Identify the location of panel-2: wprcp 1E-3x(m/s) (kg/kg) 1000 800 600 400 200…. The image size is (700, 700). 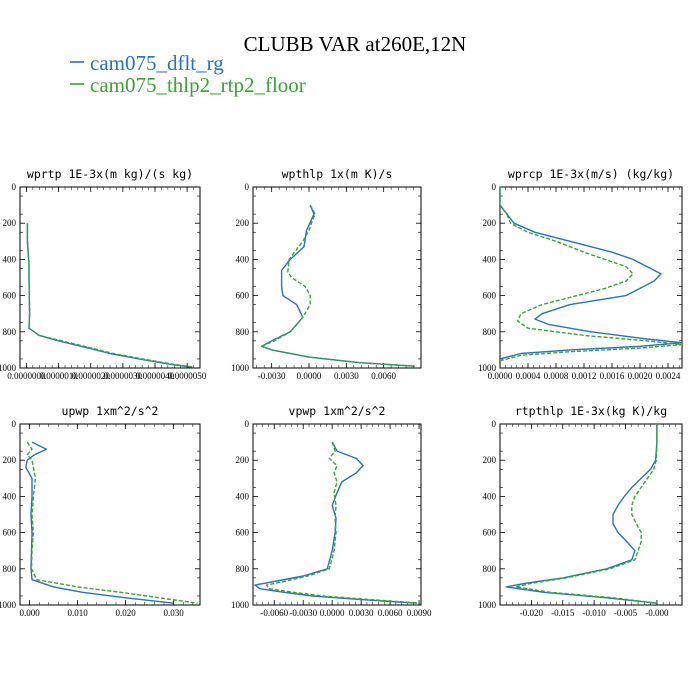
(580, 274).